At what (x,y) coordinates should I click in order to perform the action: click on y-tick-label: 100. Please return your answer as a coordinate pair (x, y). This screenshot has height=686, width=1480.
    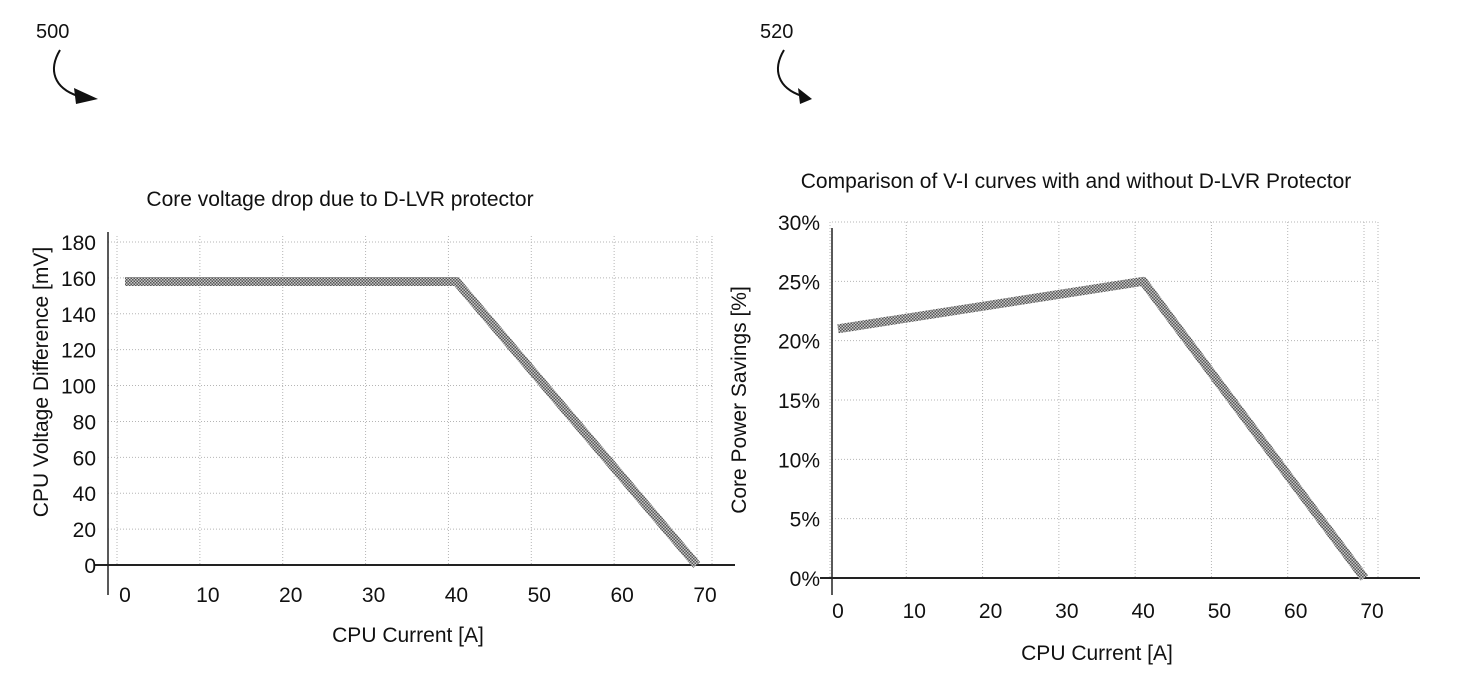
    Looking at the image, I should click on (78, 387).